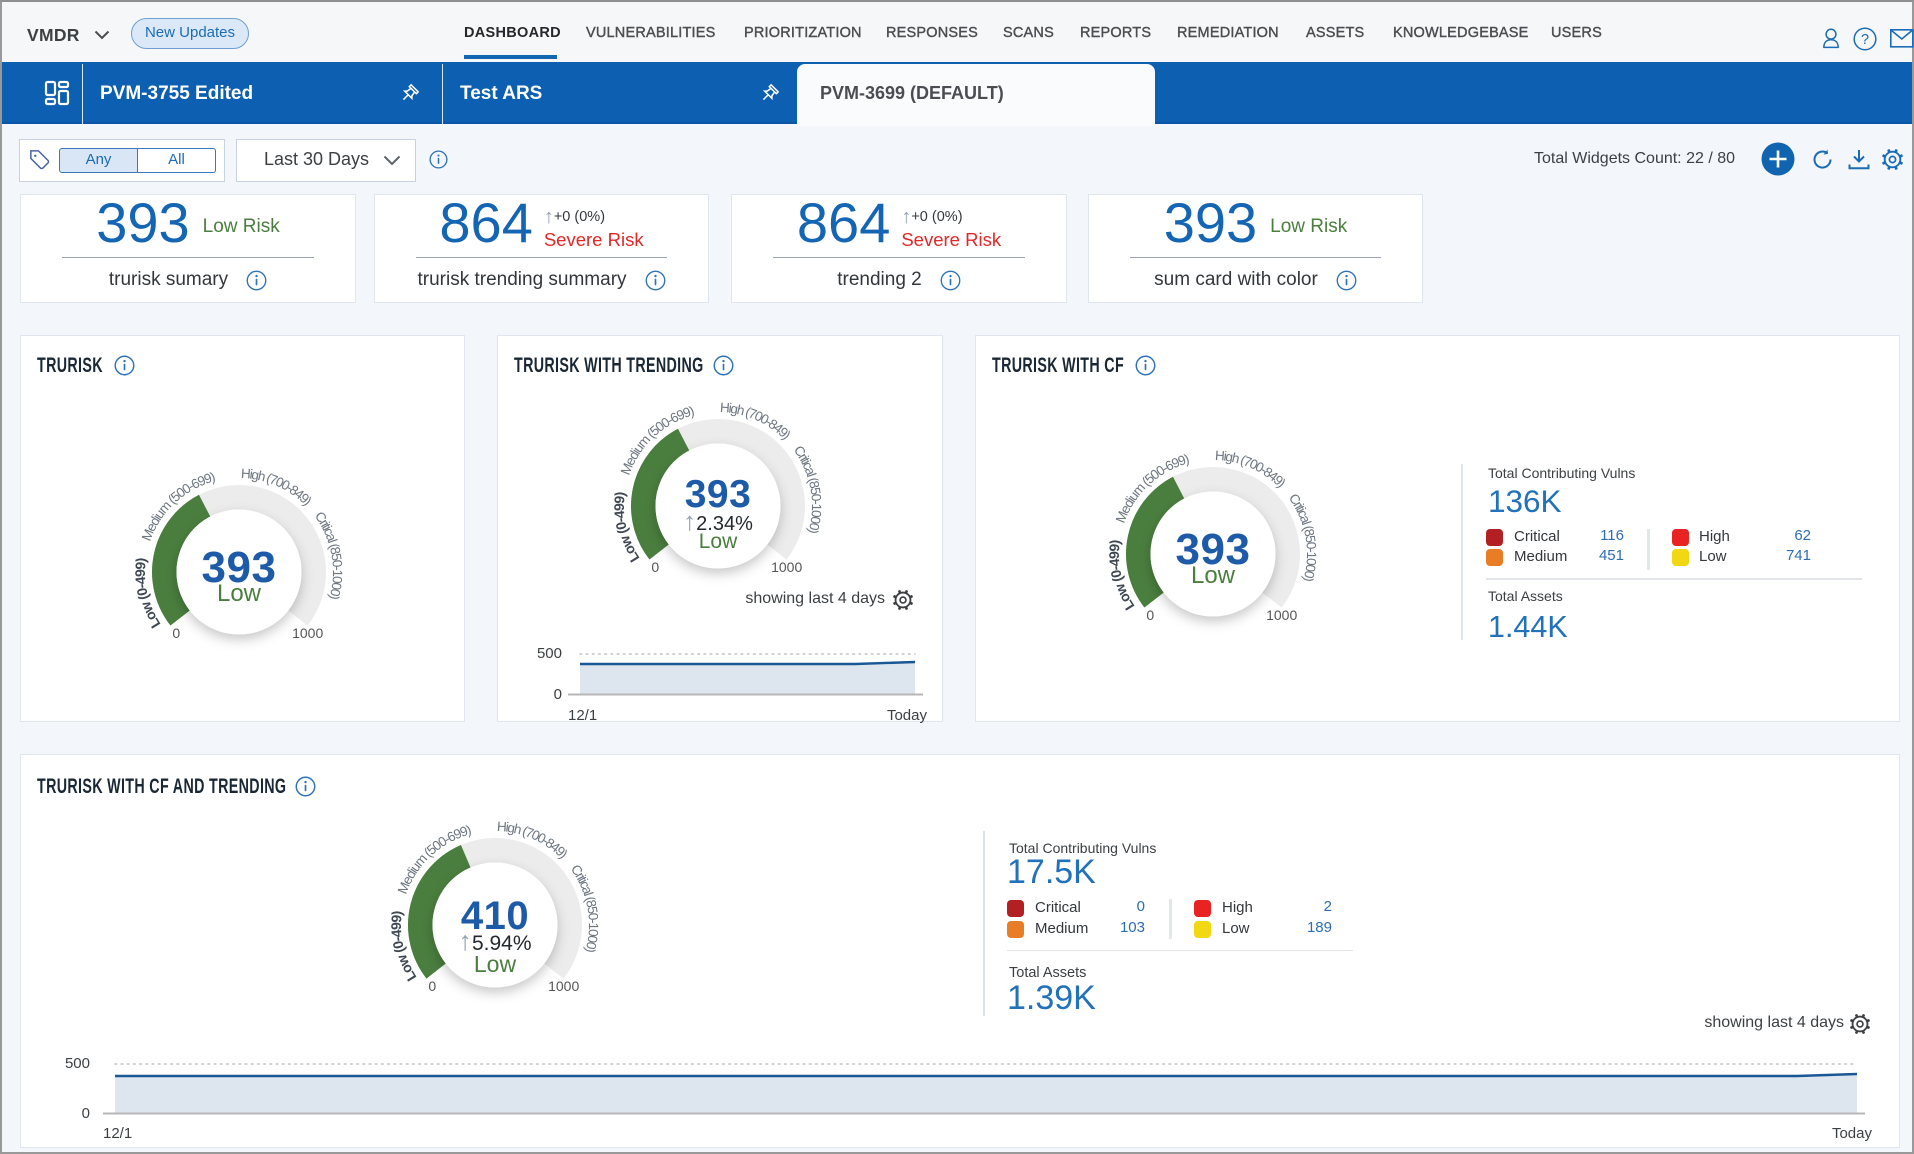  What do you see at coordinates (495, 916) in the screenshot?
I see `svg-text: 410` at bounding box center [495, 916].